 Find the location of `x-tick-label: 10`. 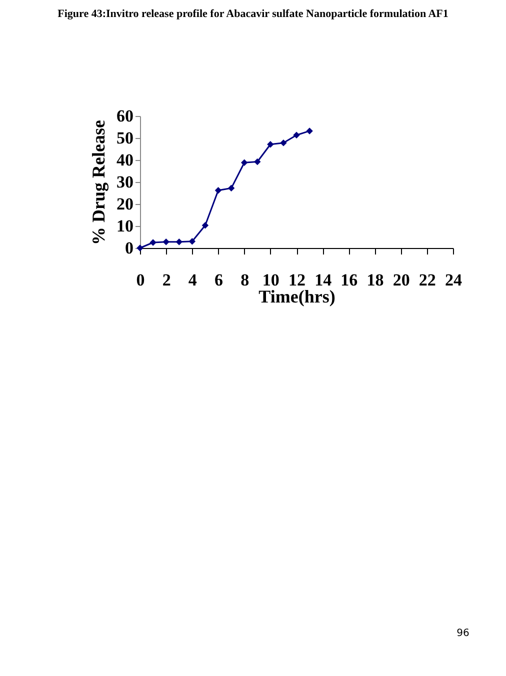

x-tick-label: 10 is located at coordinates (271, 280).